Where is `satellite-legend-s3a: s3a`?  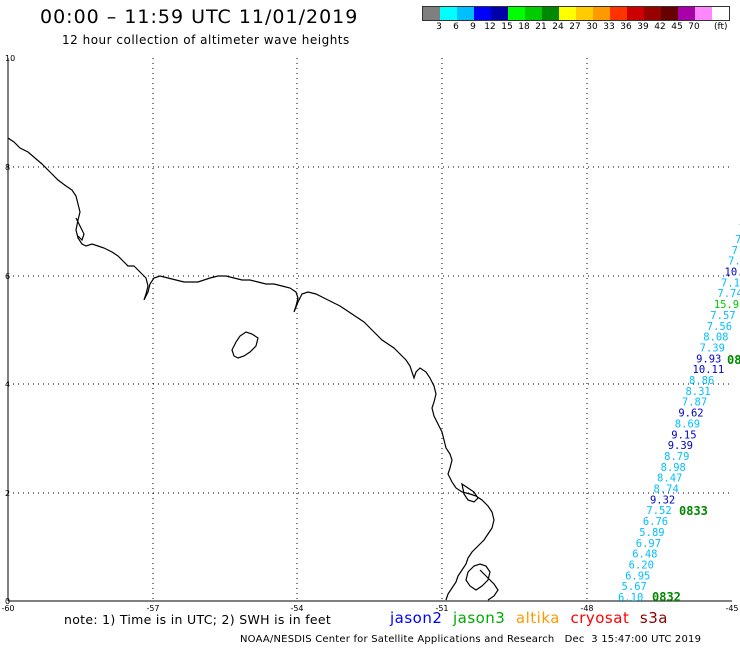 satellite-legend-s3a: s3a is located at coordinates (653, 618).